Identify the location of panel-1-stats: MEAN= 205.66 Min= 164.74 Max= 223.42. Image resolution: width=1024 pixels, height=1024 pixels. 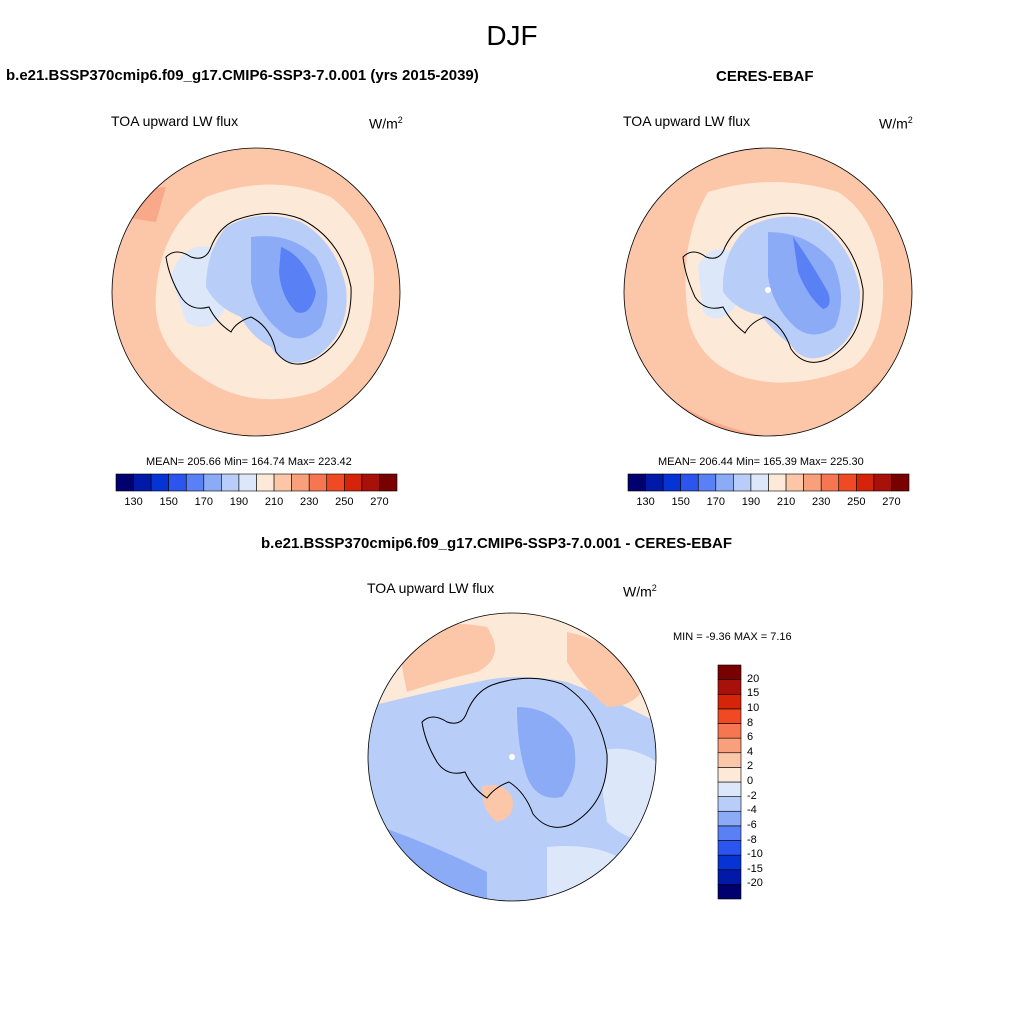
(249, 462).